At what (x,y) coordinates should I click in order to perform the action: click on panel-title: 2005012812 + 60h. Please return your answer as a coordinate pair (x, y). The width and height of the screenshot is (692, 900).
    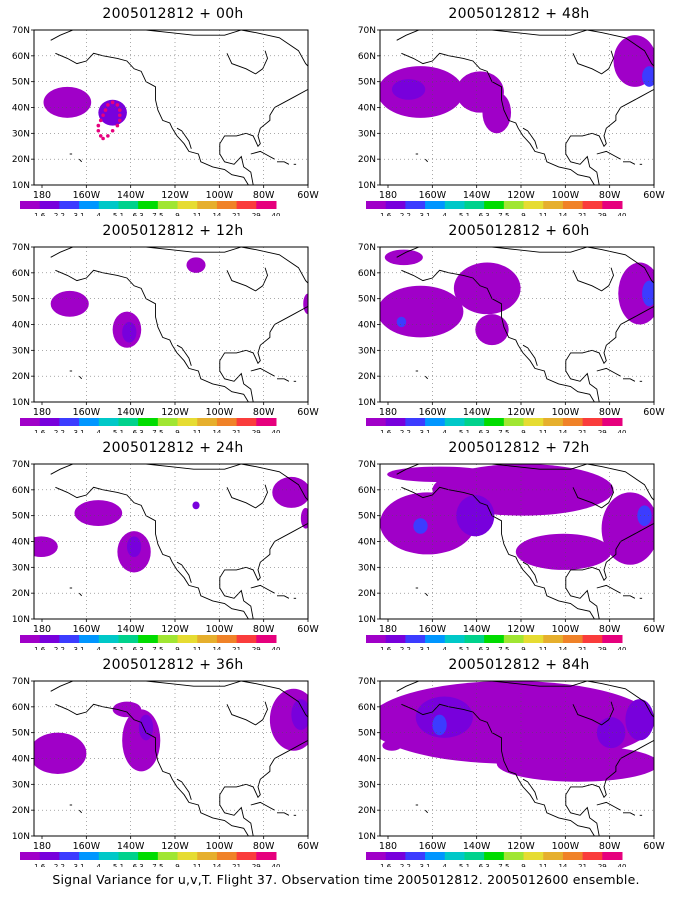
    Looking at the image, I should click on (519, 231).